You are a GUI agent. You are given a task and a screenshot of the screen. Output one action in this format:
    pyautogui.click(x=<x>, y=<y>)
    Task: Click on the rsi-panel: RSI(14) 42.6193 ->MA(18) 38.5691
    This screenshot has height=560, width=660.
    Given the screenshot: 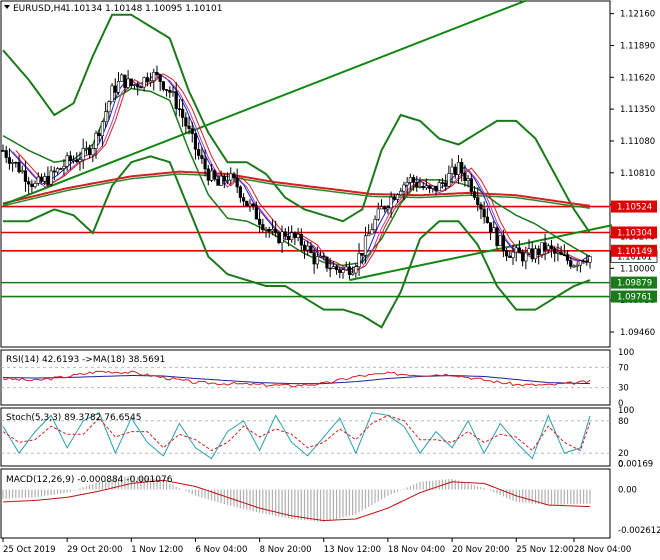 What is the action you would take?
    pyautogui.click(x=305, y=377)
    